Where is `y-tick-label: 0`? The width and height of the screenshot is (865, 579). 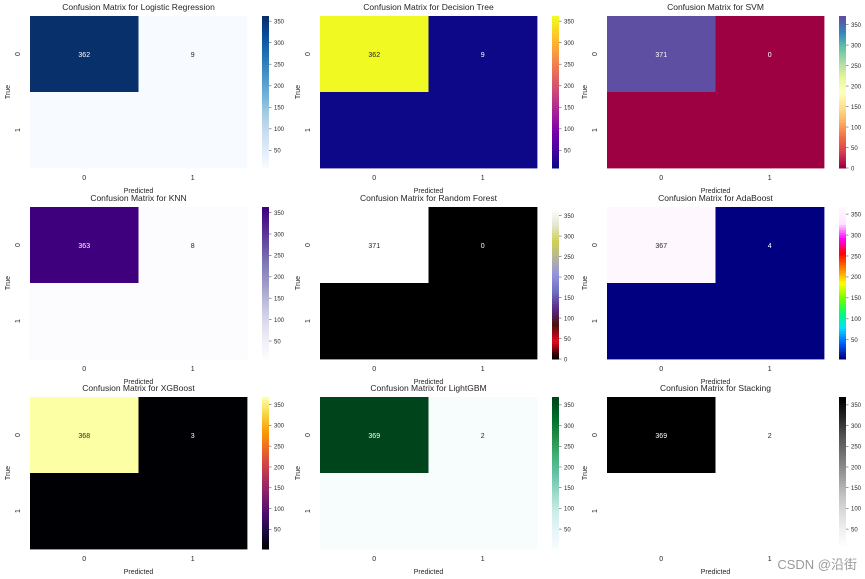 y-tick-label: 0 is located at coordinates (308, 54).